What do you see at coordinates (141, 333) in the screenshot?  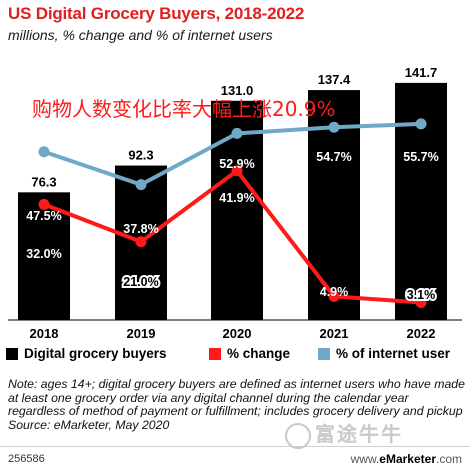 I see `x-tick-label: 2019` at bounding box center [141, 333].